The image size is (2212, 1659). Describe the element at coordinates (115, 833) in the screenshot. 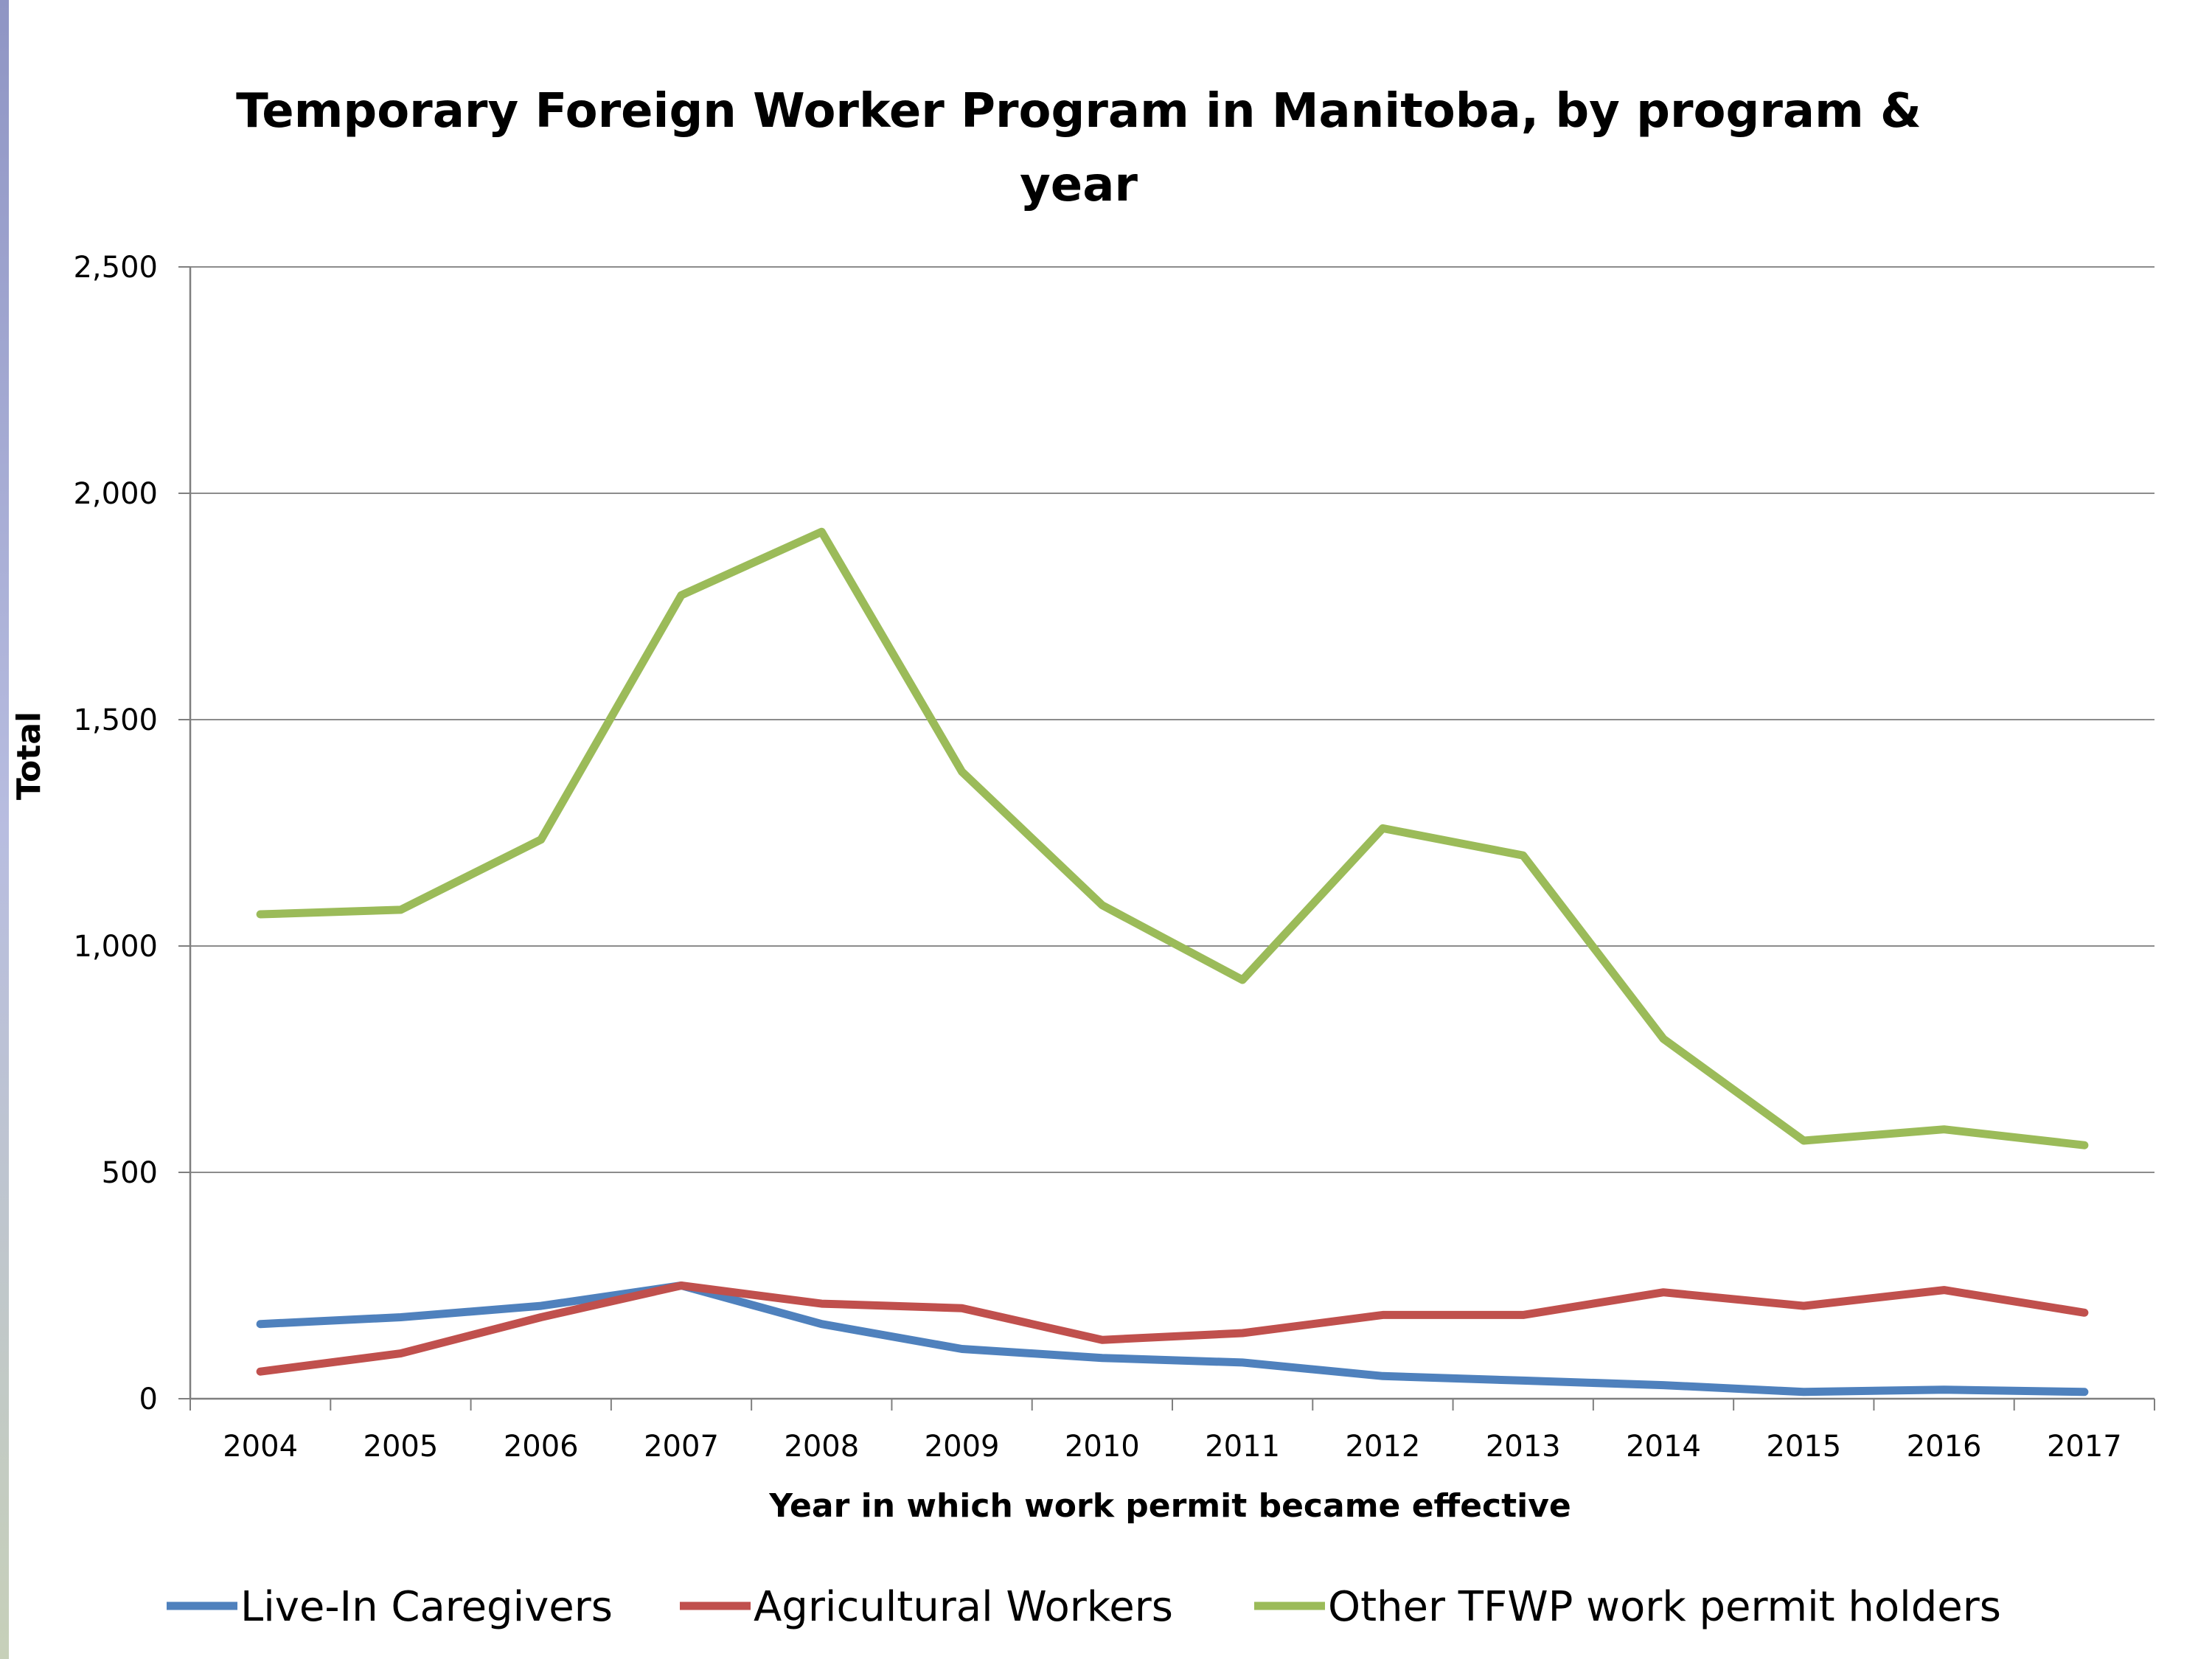

I see `y-tick-labels: 0 500 1,000 1,500 2,000 2,500` at that location.